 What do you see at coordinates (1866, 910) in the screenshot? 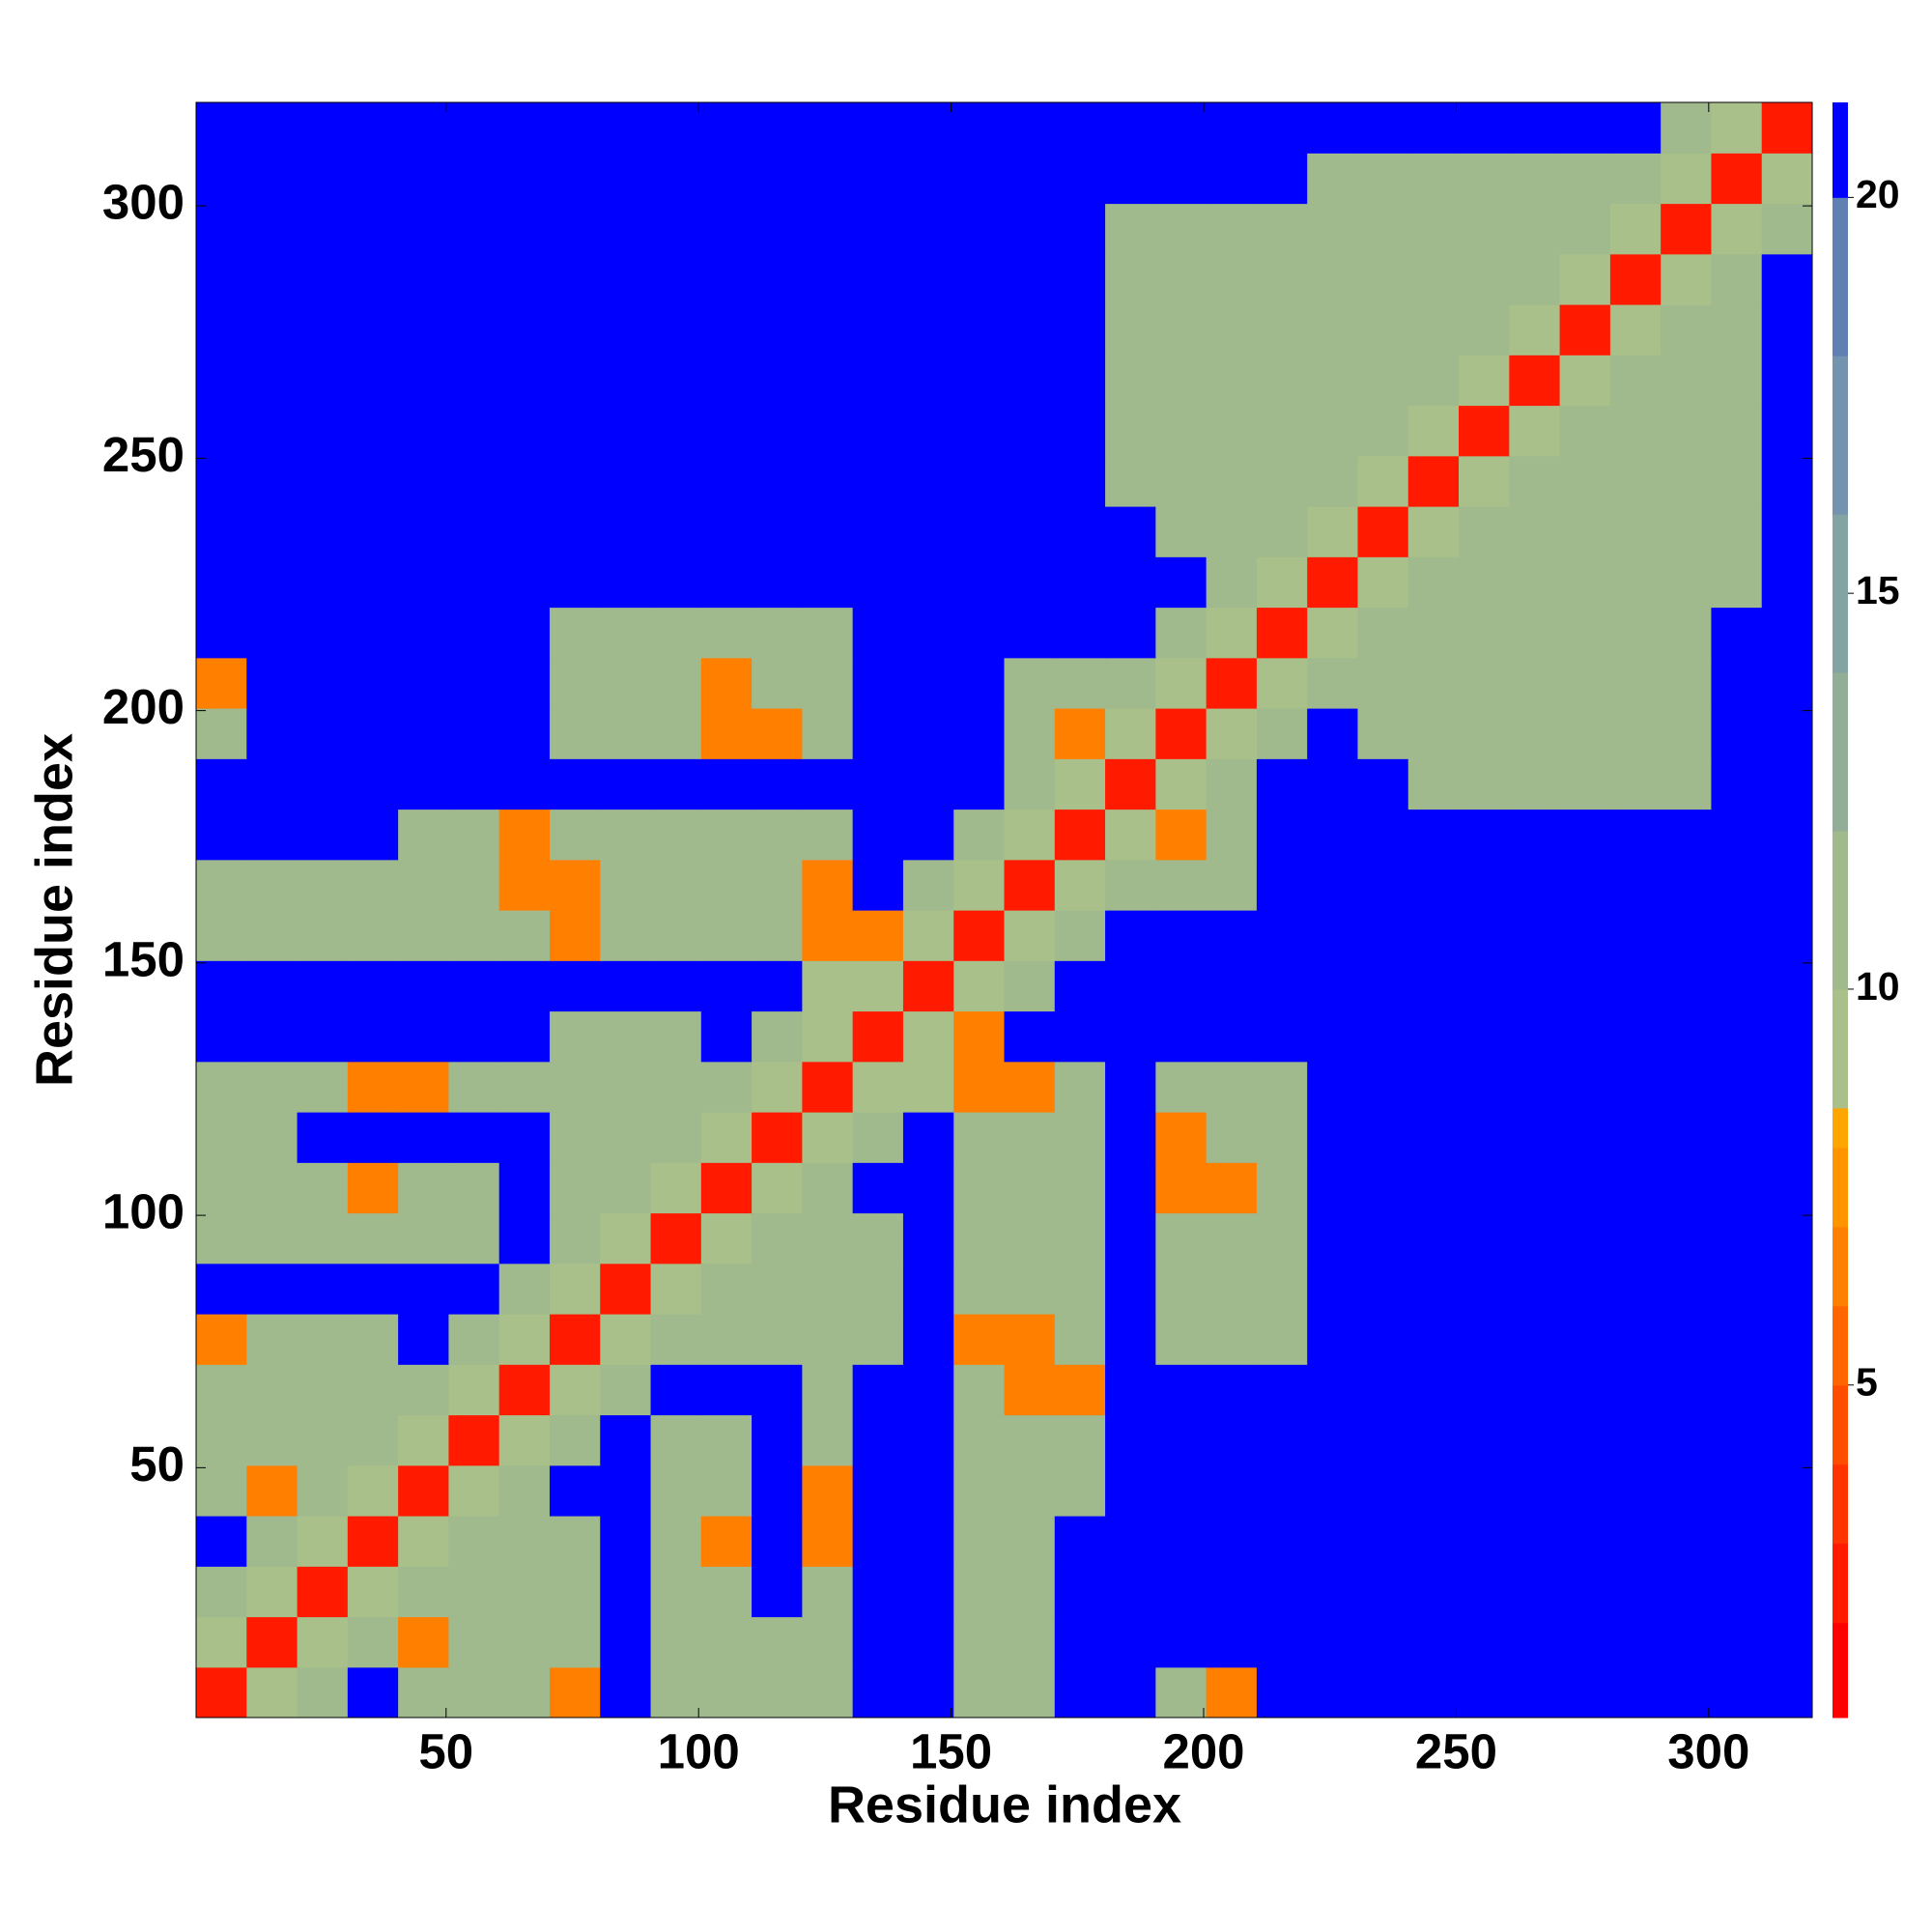
I see `colorbar: 5 10 15 20` at bounding box center [1866, 910].